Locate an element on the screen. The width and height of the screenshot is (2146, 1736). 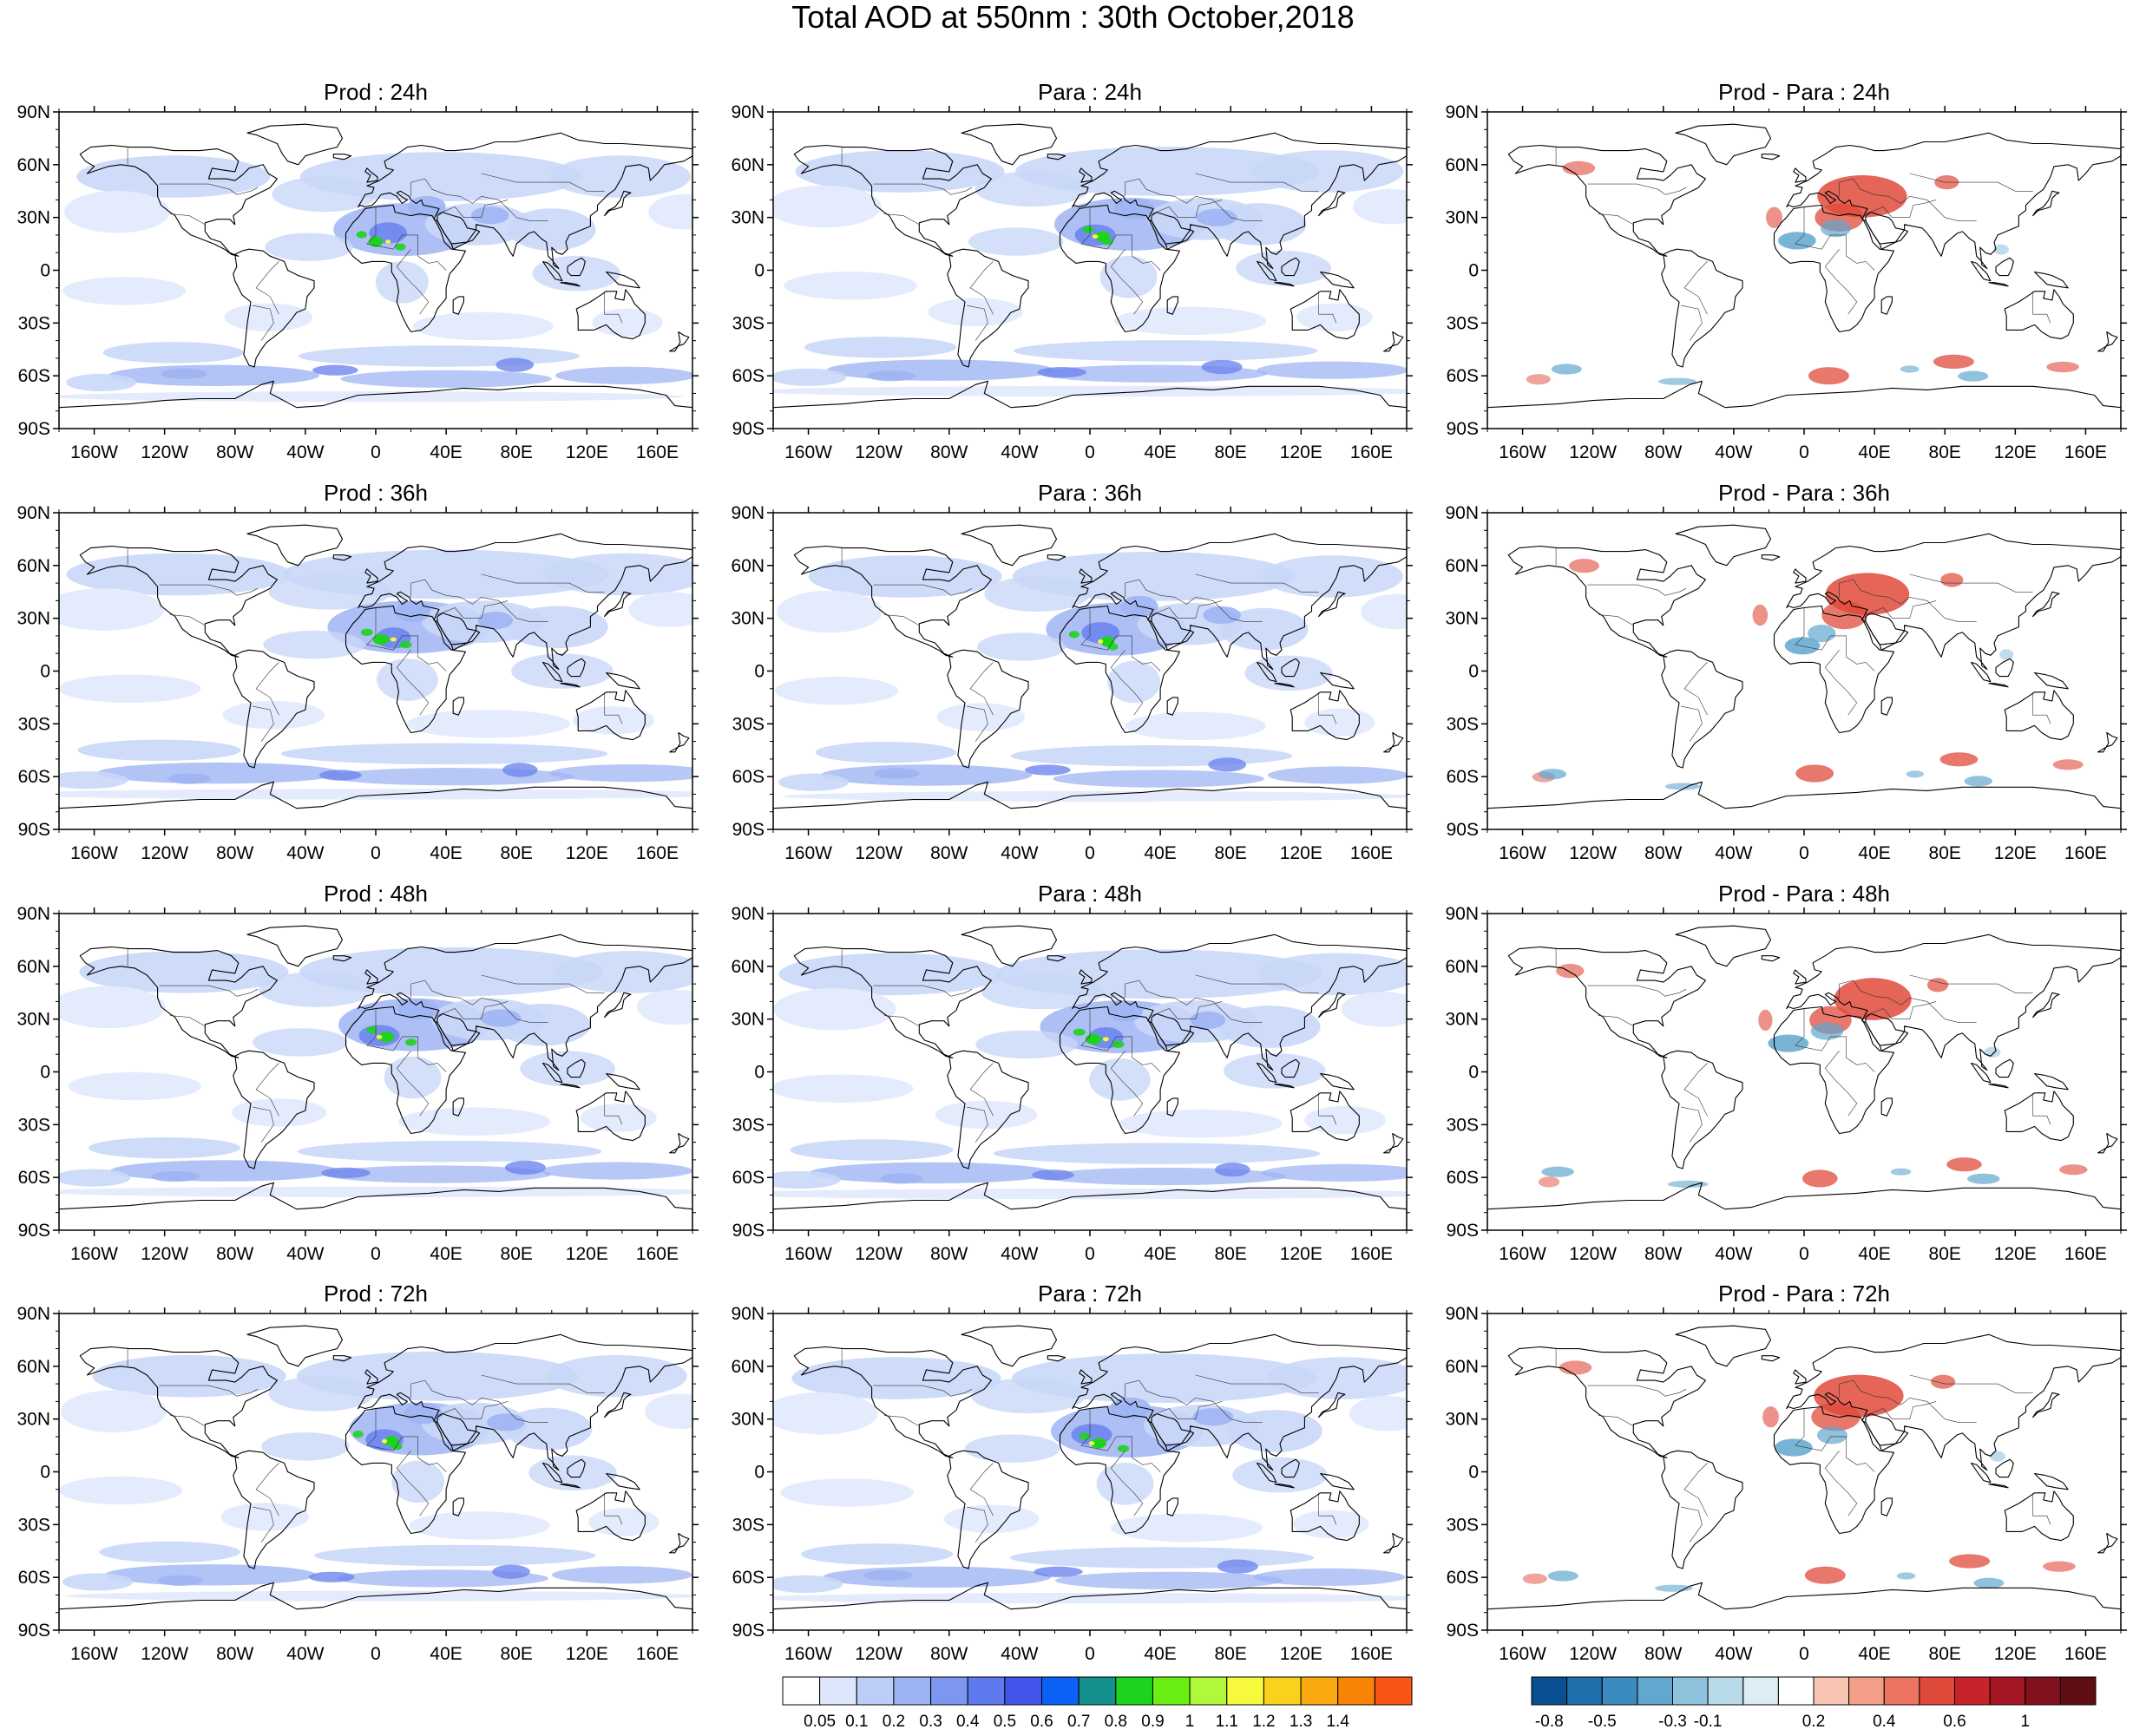
lat-label: 60S is located at coordinates (34, 1578).